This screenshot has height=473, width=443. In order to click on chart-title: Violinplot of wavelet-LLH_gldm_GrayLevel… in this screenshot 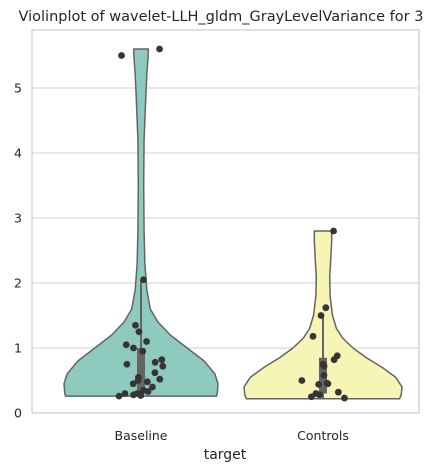, I will do `click(221, 17)`.